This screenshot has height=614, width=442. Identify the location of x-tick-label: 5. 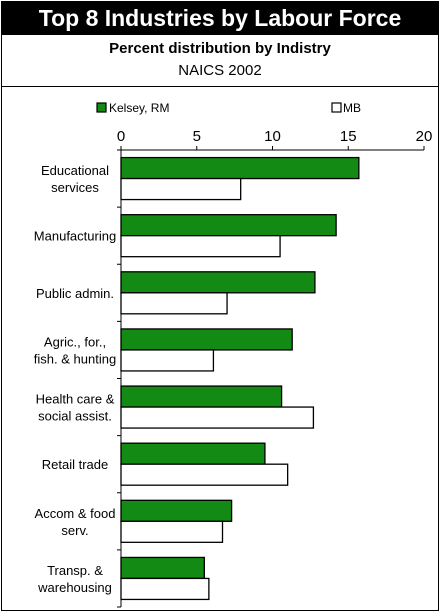
(197, 136).